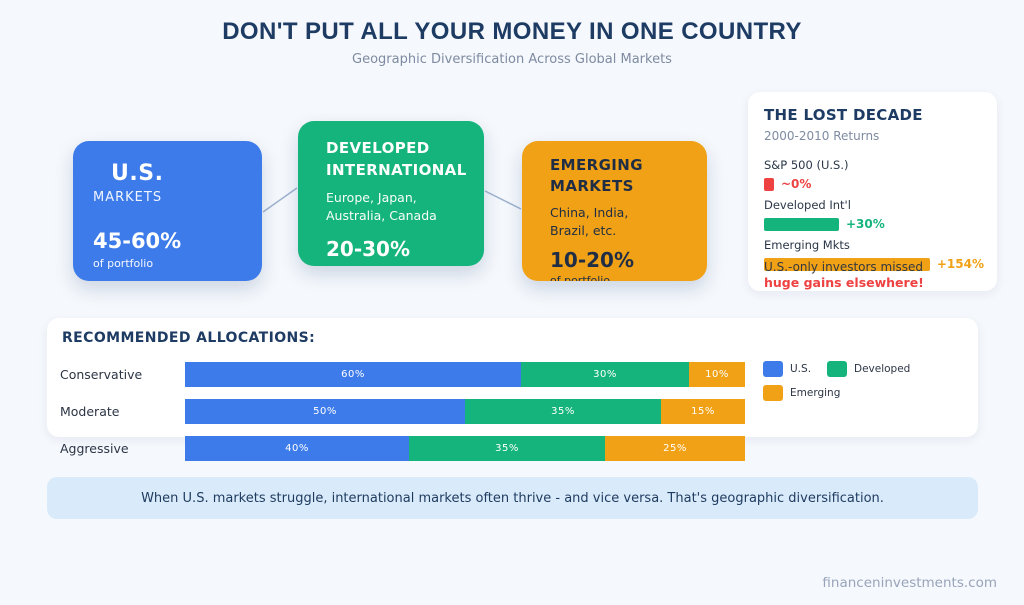  Describe the element at coordinates (787, 369) in the screenshot. I see `legend-item-us: U.S.` at that location.